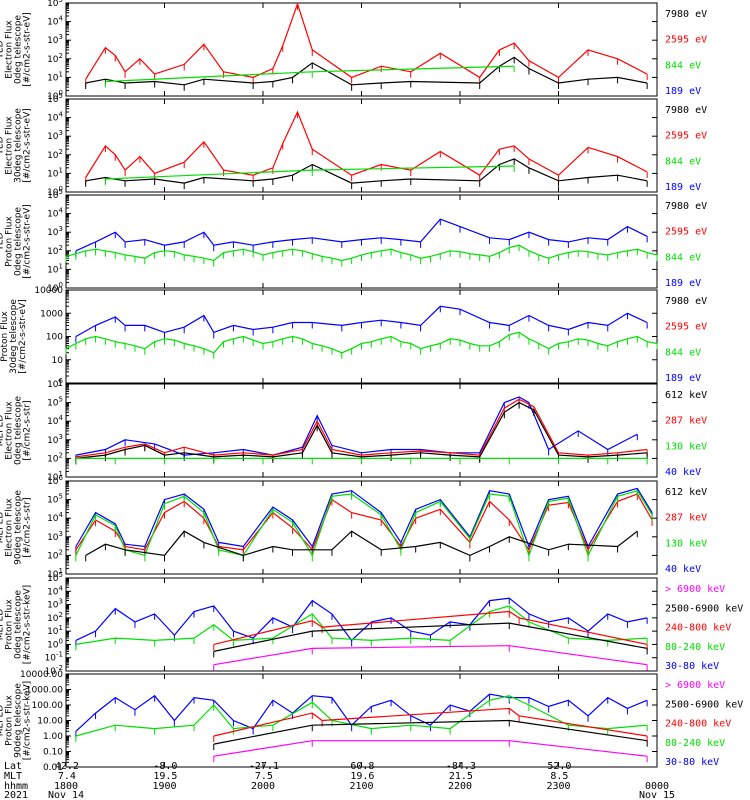 This screenshot has width=750, height=800. Describe the element at coordinates (461, 776) in the screenshot. I see `x-mlt-value: 21.5` at that location.